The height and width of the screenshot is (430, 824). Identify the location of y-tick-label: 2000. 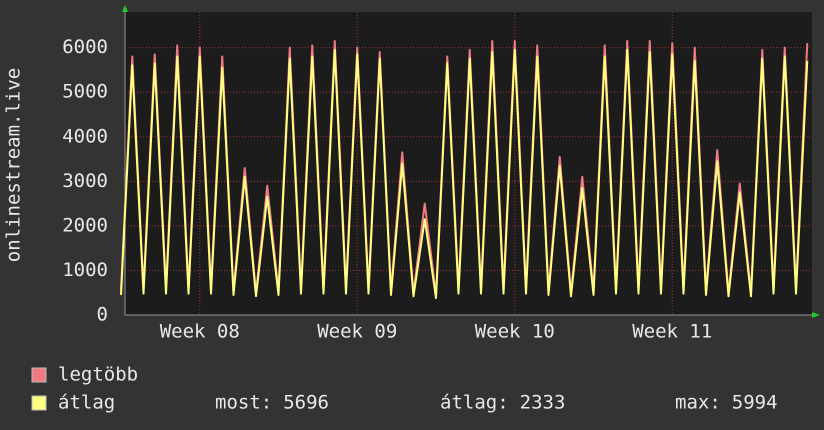
(85, 225).